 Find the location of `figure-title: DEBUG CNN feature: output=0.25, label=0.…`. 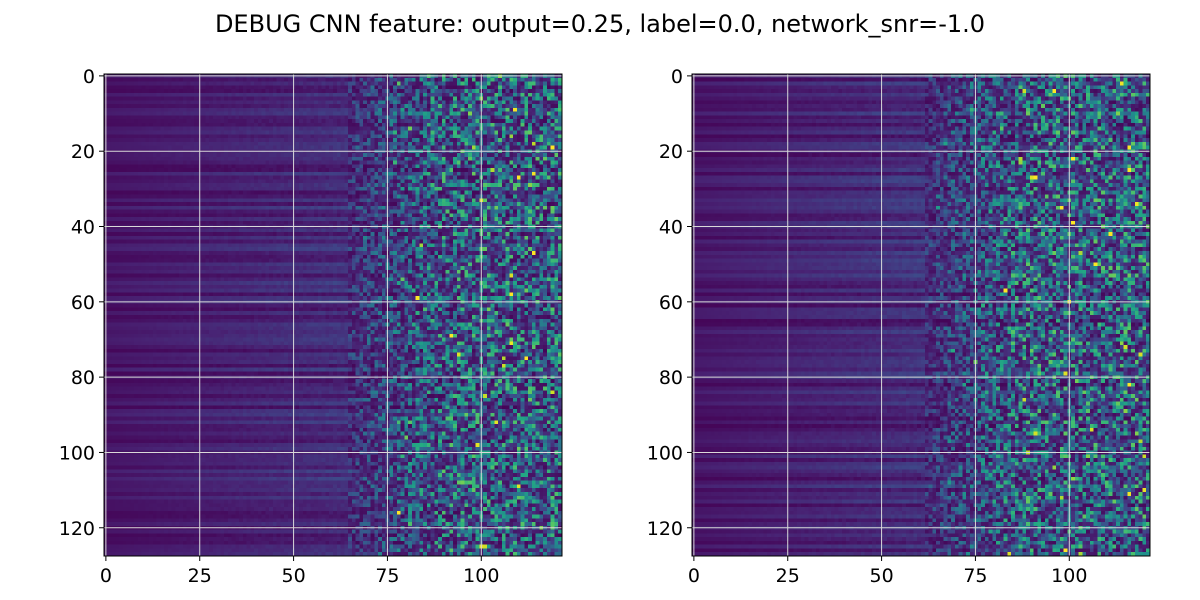

figure-title: DEBUG CNN feature: output=0.25, label=0.… is located at coordinates (600, 24).